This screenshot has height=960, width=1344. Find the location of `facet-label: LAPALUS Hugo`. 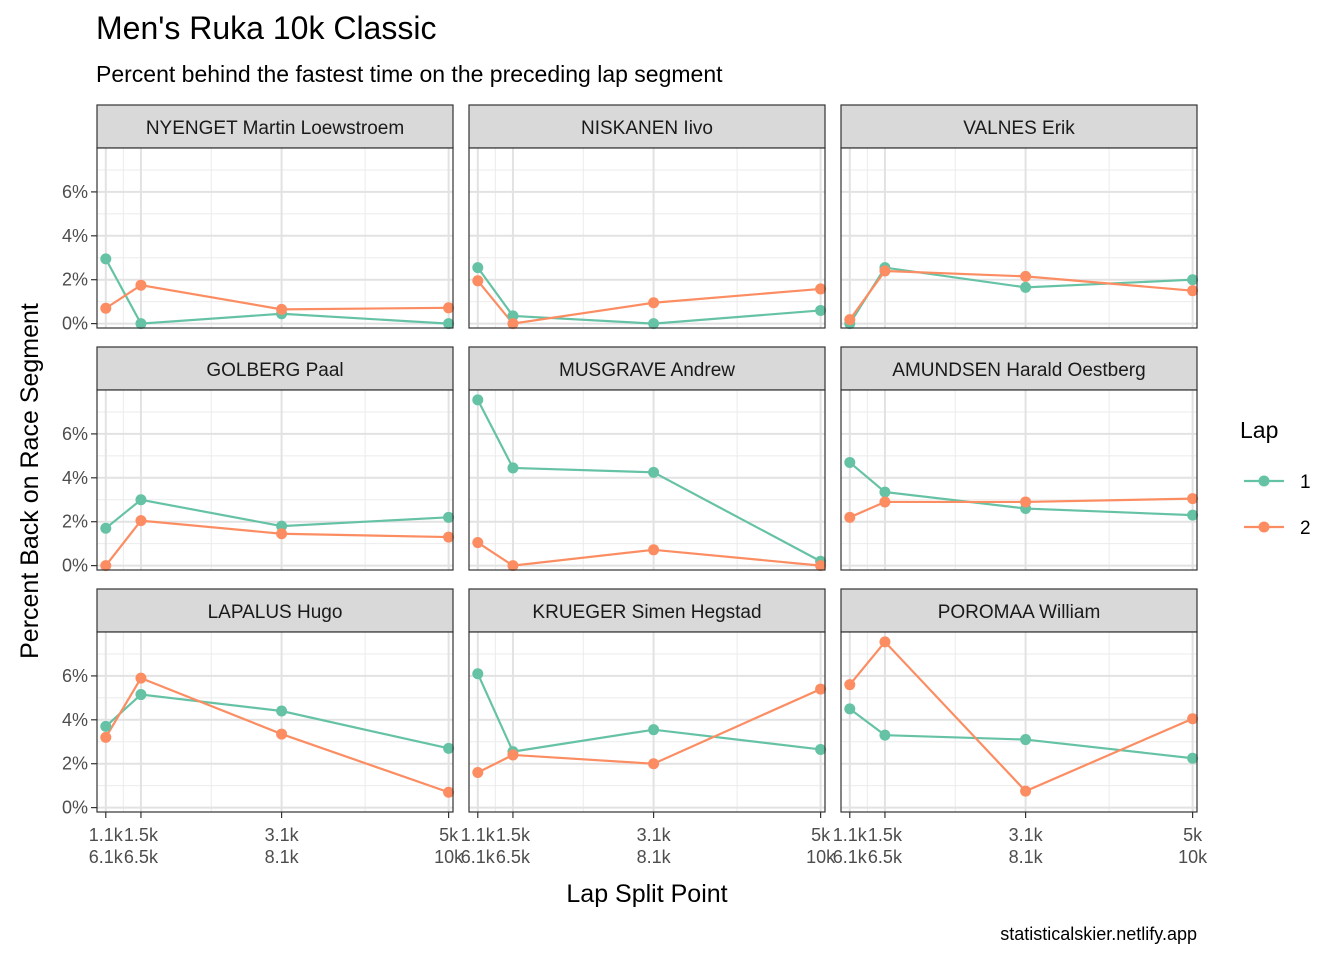

facet-label: LAPALUS Hugo is located at coordinates (275, 612).